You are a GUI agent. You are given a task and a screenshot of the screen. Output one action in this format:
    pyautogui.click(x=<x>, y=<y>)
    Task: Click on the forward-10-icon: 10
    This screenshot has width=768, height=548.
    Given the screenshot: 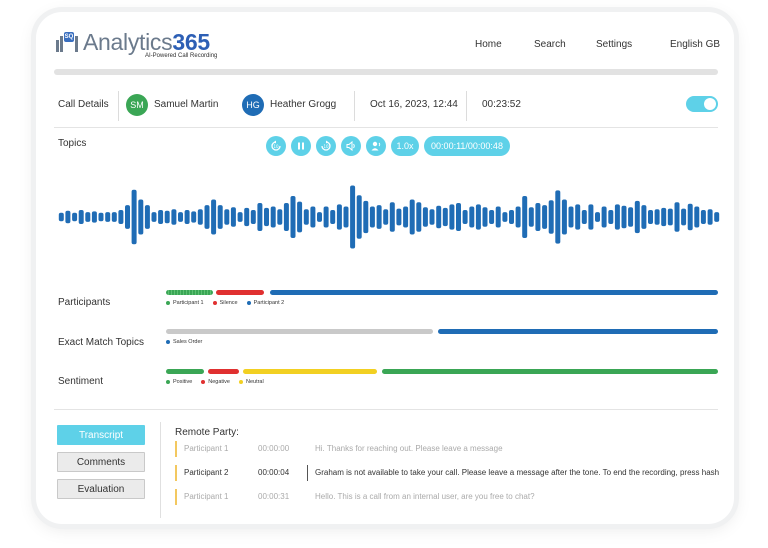 What is the action you would take?
    pyautogui.click(x=326, y=146)
    